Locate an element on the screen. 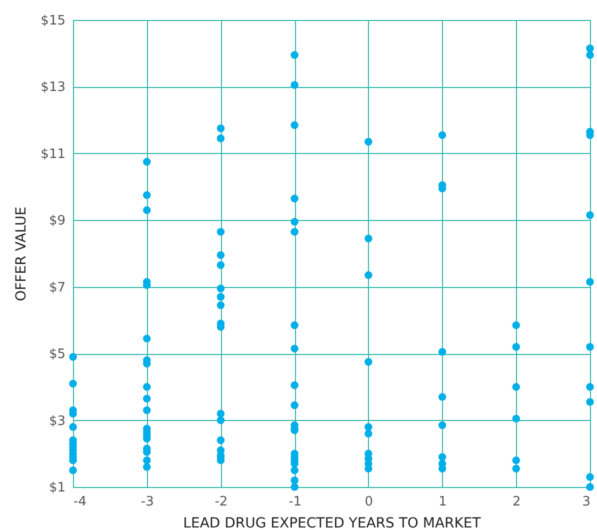 This screenshot has width=597, height=530. x-tick-label: -4 is located at coordinates (80, 502).